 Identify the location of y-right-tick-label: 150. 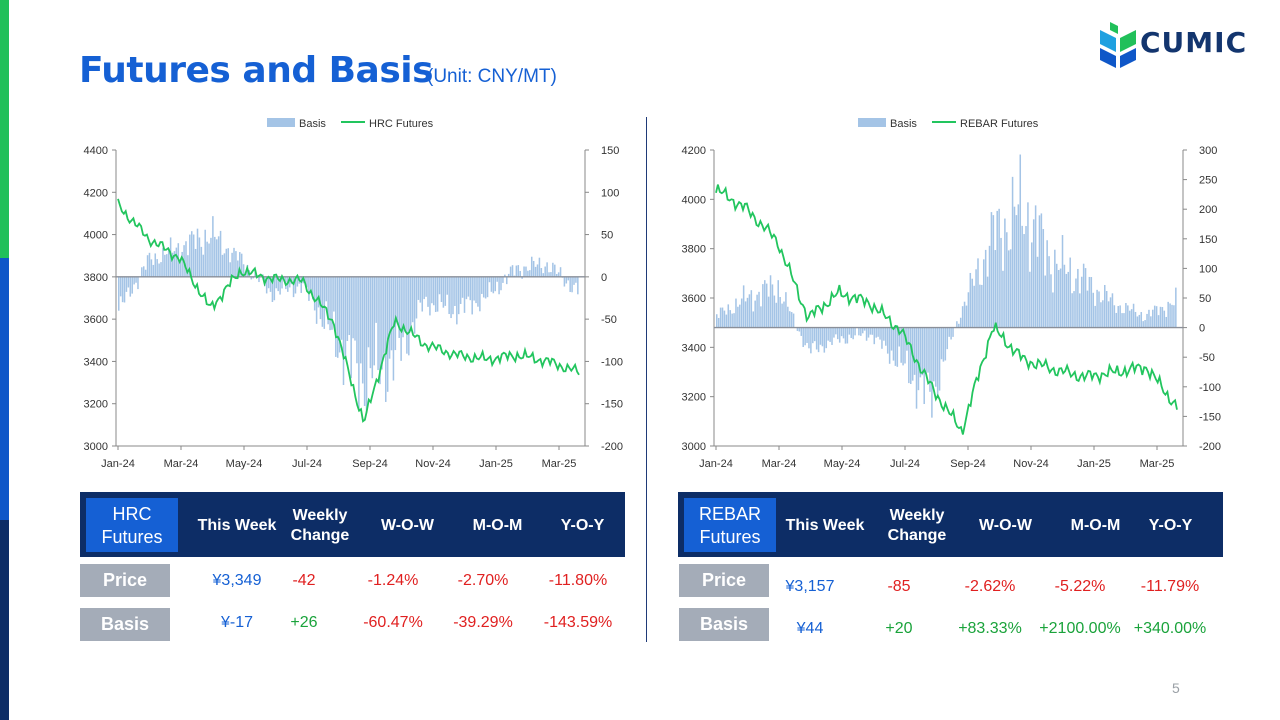
(1208, 240).